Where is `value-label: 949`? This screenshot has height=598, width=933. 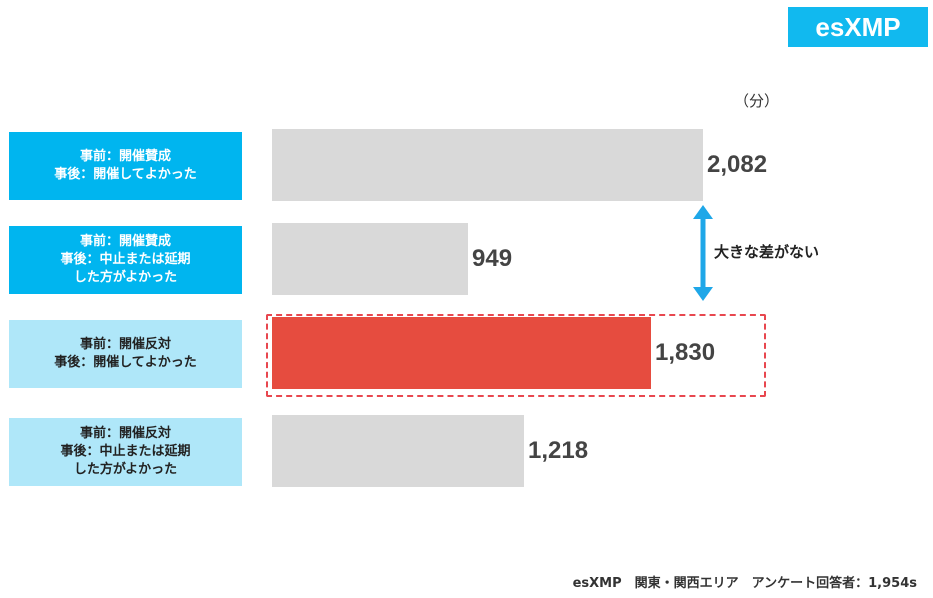
value-label: 949 is located at coordinates (492, 258).